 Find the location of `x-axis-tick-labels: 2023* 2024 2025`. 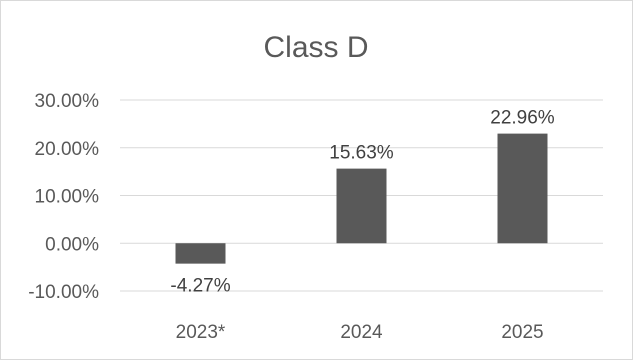

x-axis-tick-labels: 2023* 2024 2025 is located at coordinates (360, 332).